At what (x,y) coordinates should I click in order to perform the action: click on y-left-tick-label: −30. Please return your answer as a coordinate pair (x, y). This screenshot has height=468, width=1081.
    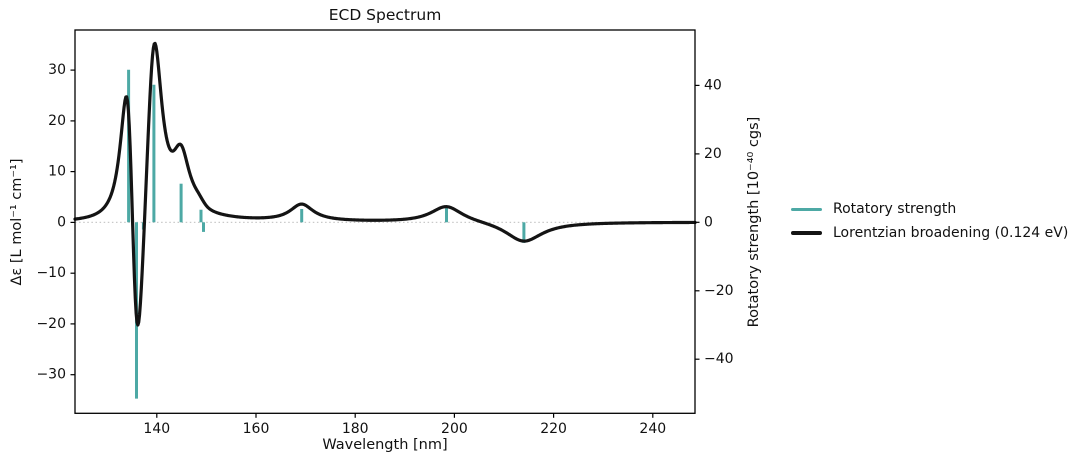
    Looking at the image, I should click on (51, 375).